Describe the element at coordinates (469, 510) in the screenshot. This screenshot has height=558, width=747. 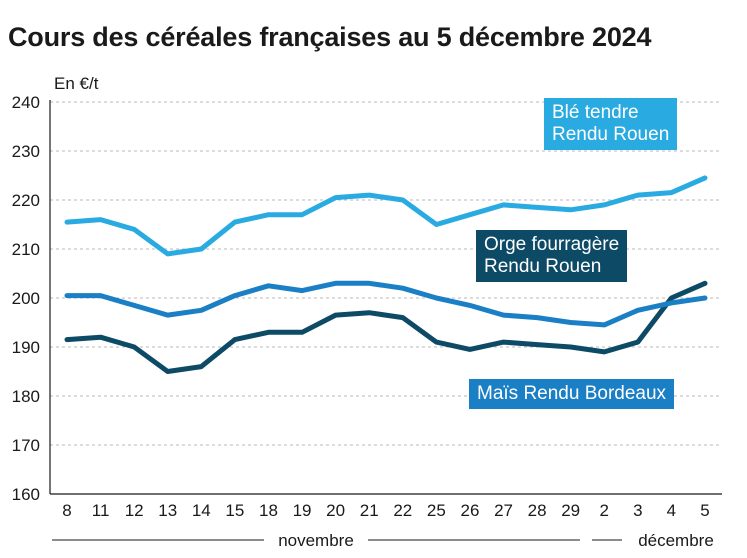
I see `x-tick-label: 26` at that location.